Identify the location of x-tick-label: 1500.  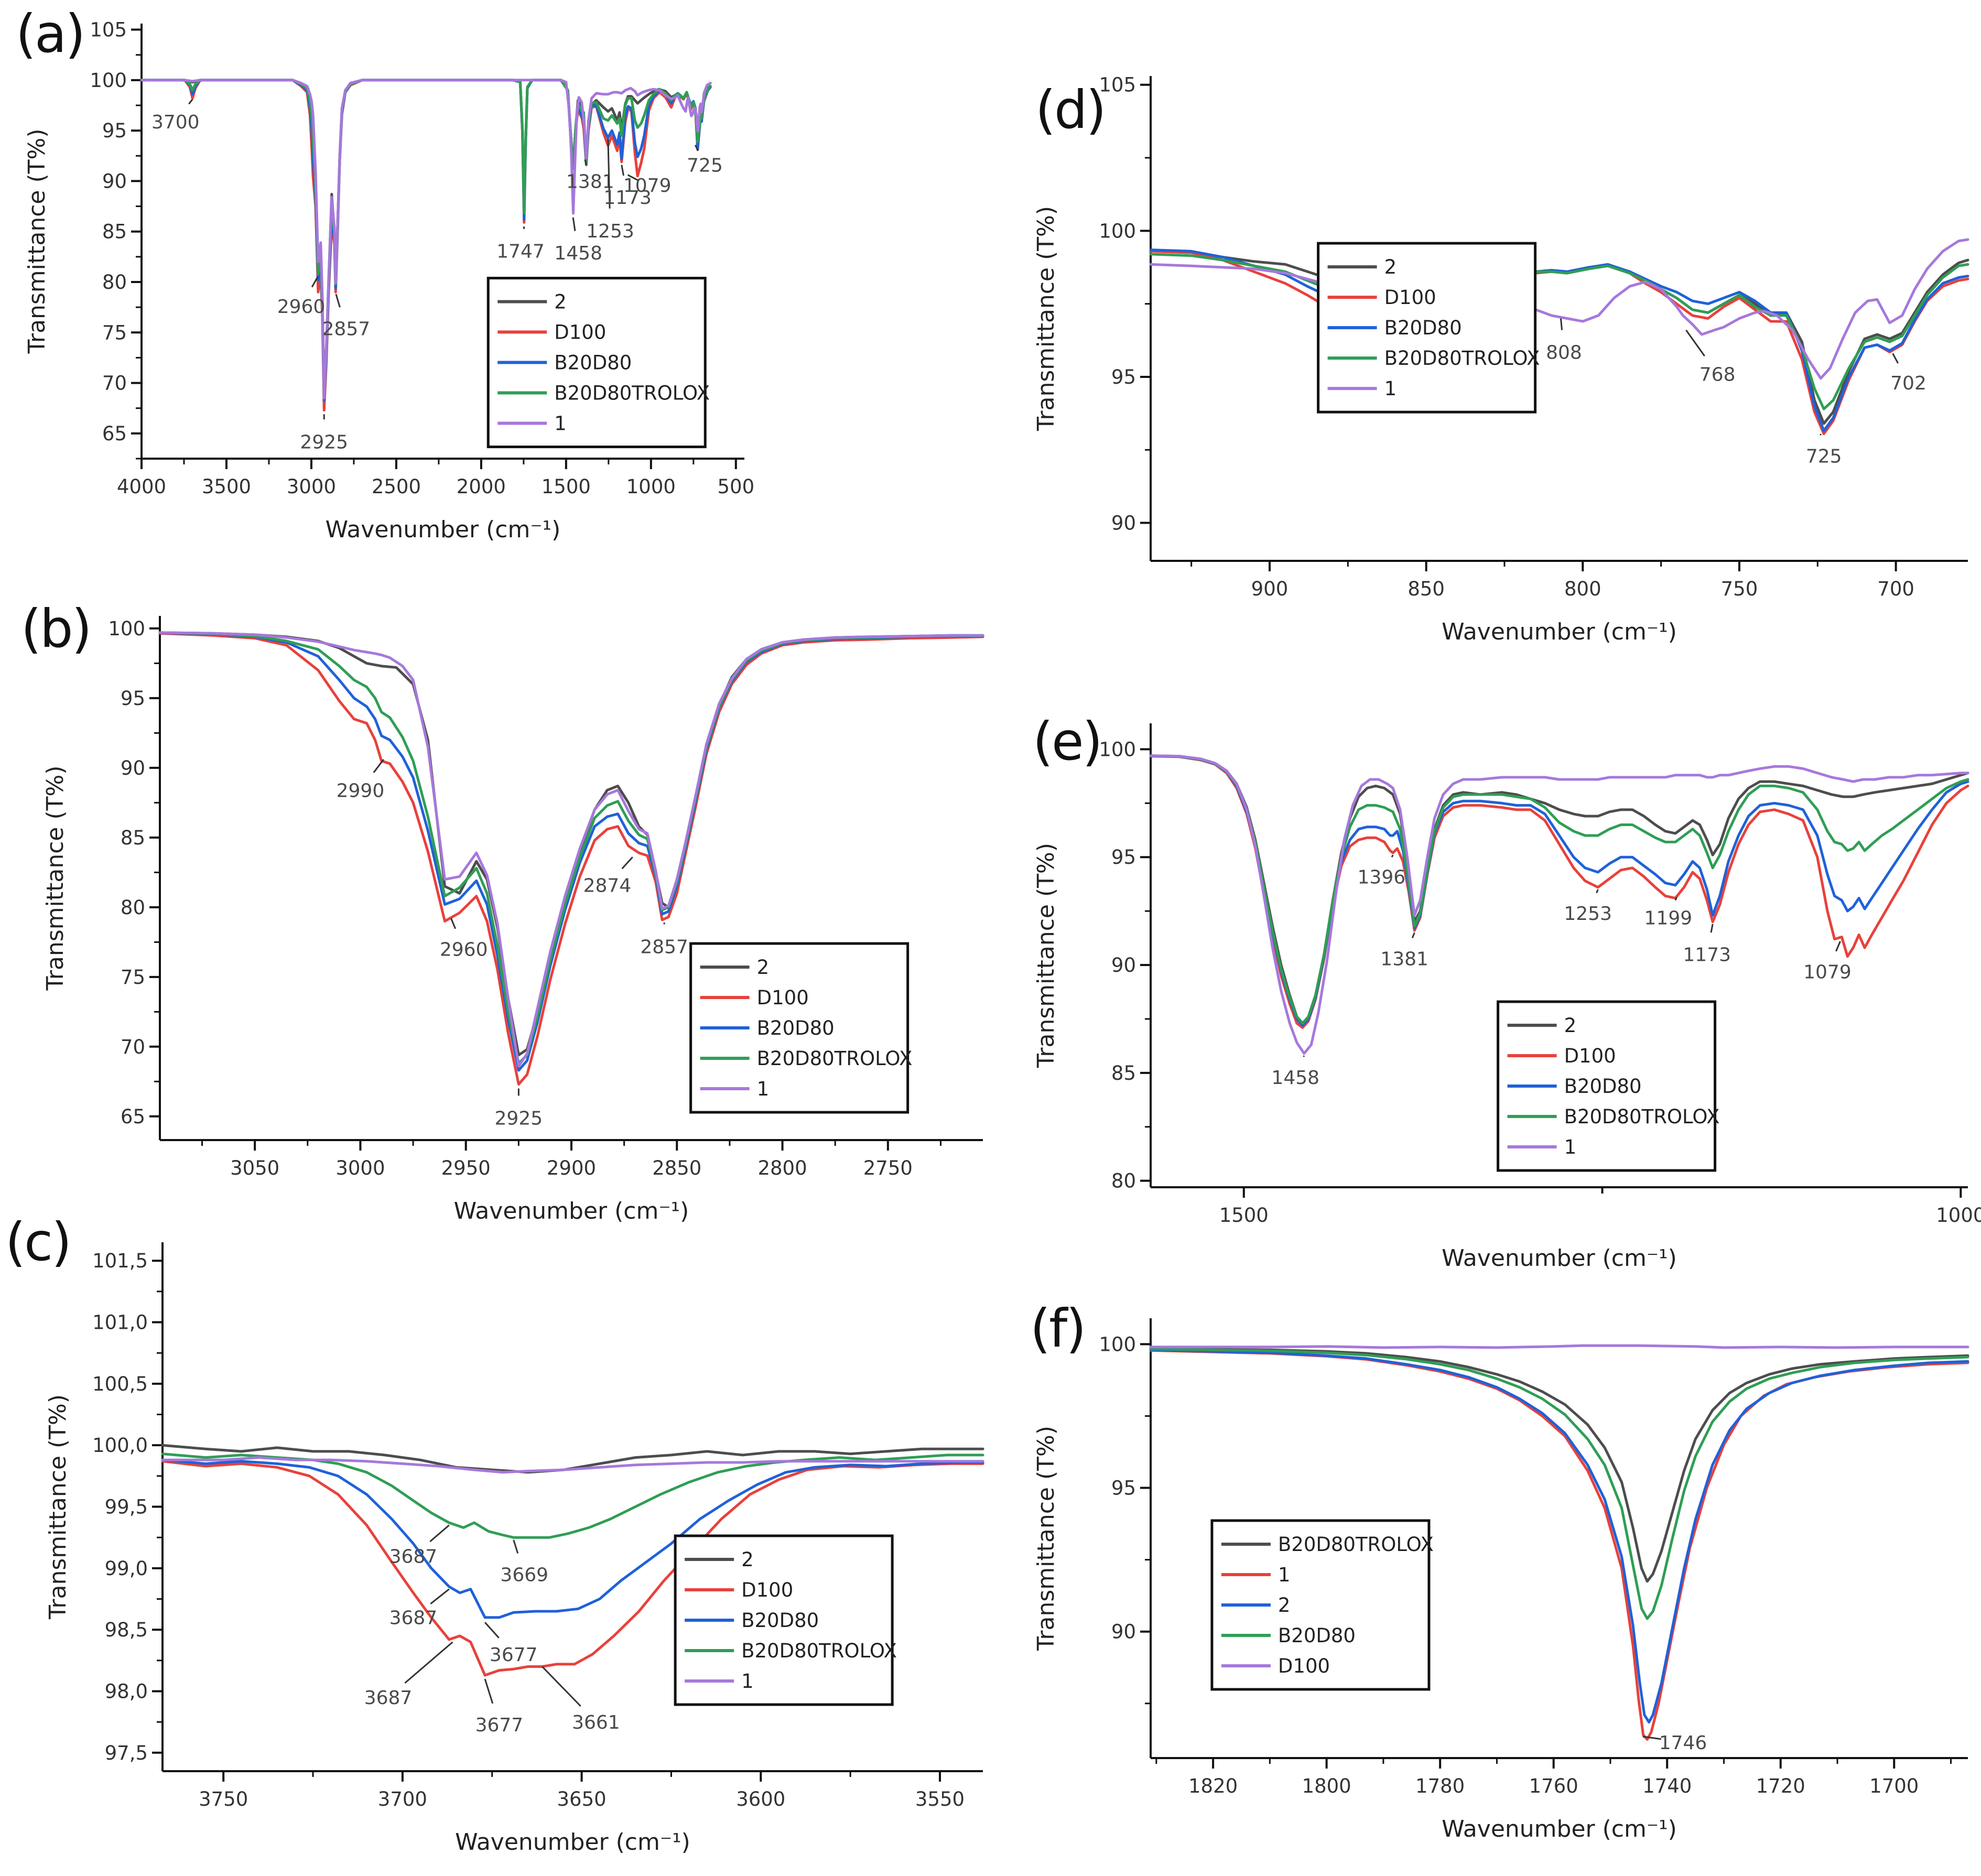
(566, 486).